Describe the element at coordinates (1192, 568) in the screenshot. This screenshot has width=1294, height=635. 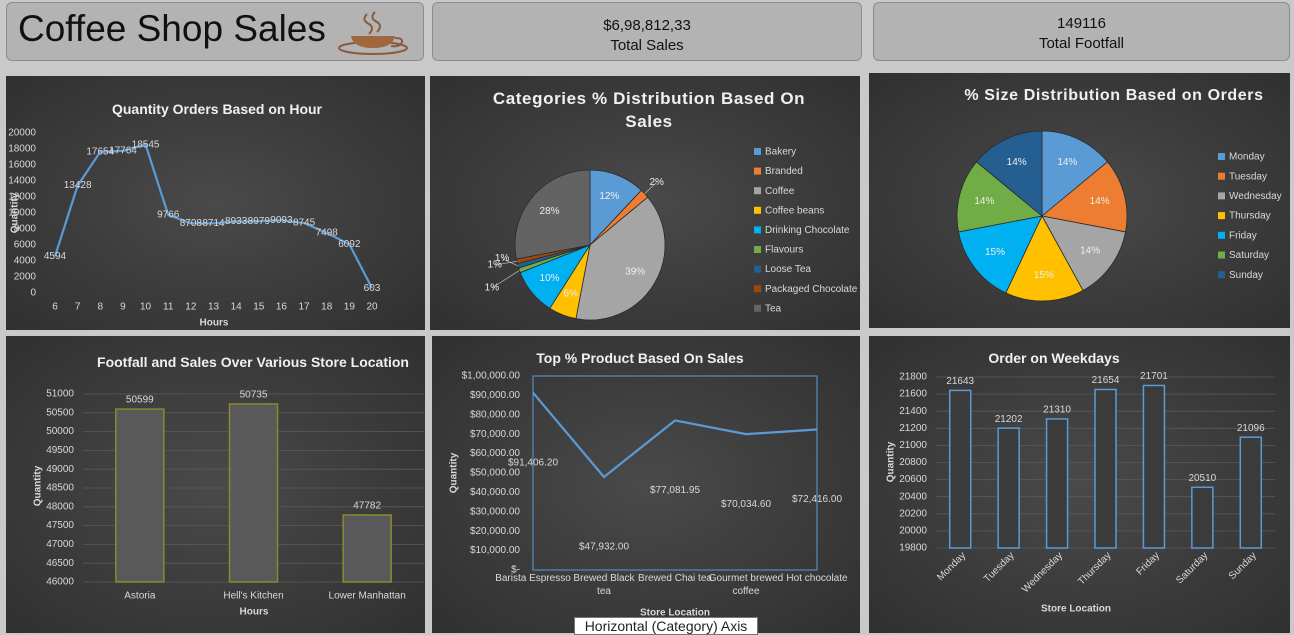
I see `x-tick-label: Saturday` at that location.